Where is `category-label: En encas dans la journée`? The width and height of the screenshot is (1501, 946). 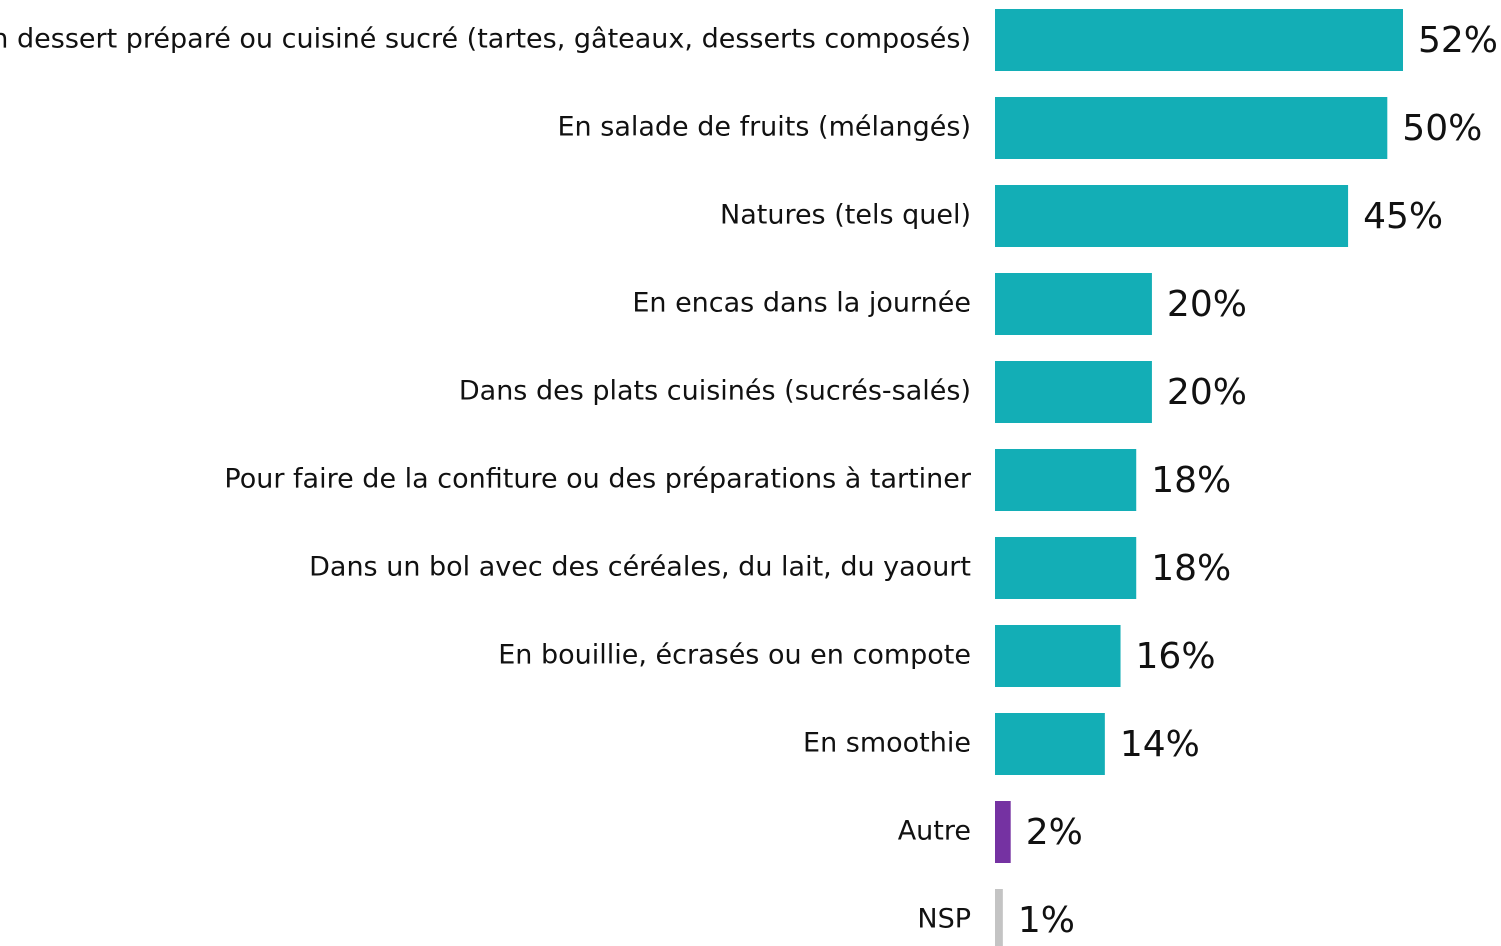
category-label: En encas dans la journée is located at coordinates (801, 303).